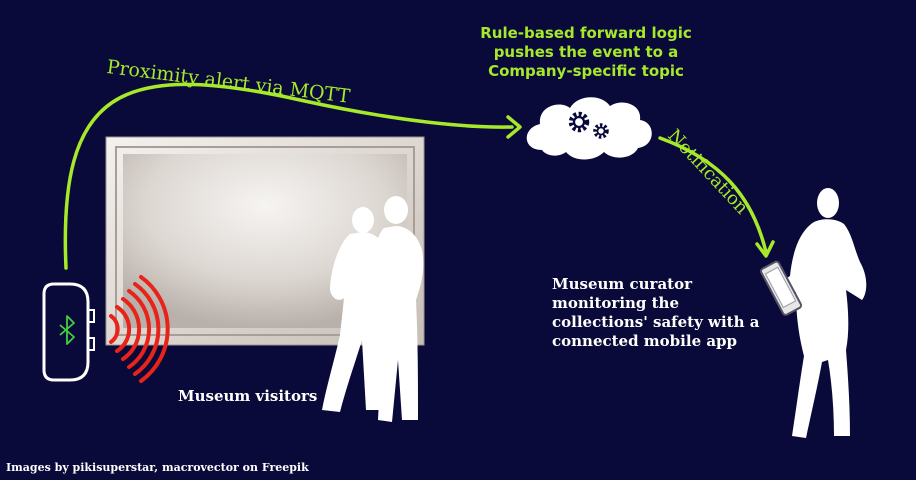  What do you see at coordinates (616, 303) in the screenshot?
I see `curator-line-2: monitoring the` at bounding box center [616, 303].